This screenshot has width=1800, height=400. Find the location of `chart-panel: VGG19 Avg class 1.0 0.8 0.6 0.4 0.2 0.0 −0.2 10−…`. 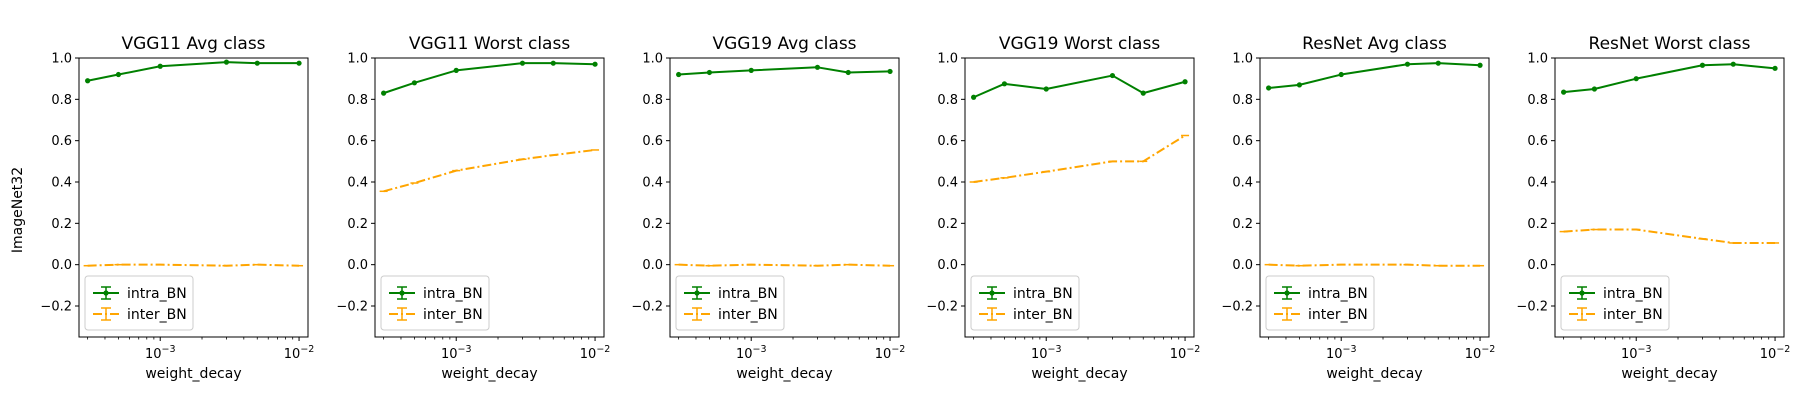

chart-panel: VGG19 Avg class 1.0 0.8 0.6 0.4 0.2 0.0 −0.2 10−… is located at coordinates (768, 208).